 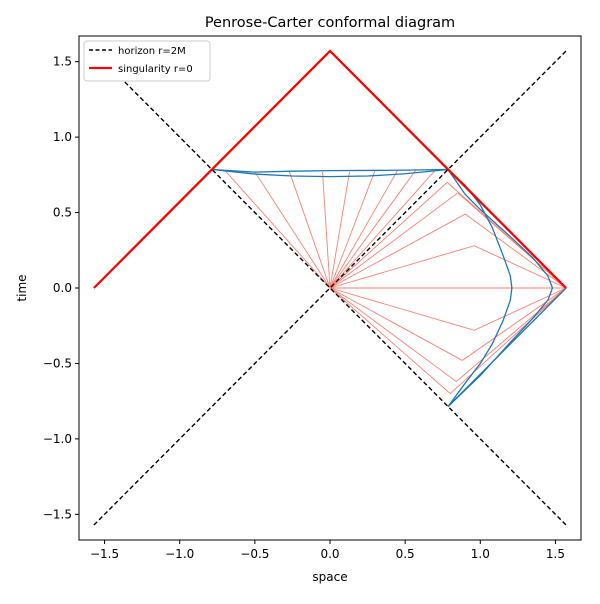 What do you see at coordinates (152, 51) in the screenshot?
I see `legend-horizon-label: horizon r=2M` at bounding box center [152, 51].